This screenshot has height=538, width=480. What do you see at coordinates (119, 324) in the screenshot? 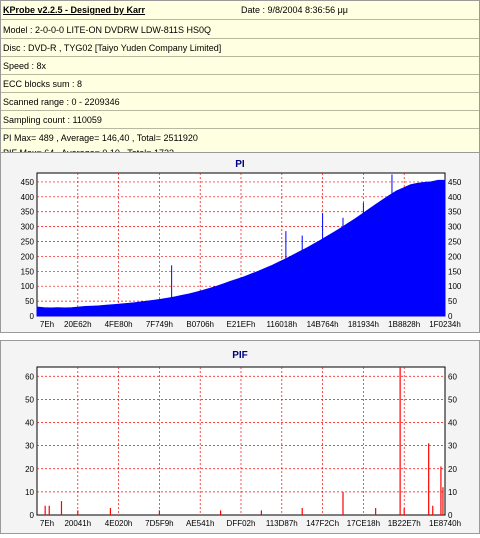
I see `x-tick-label: 4FE80h` at bounding box center [119, 324].